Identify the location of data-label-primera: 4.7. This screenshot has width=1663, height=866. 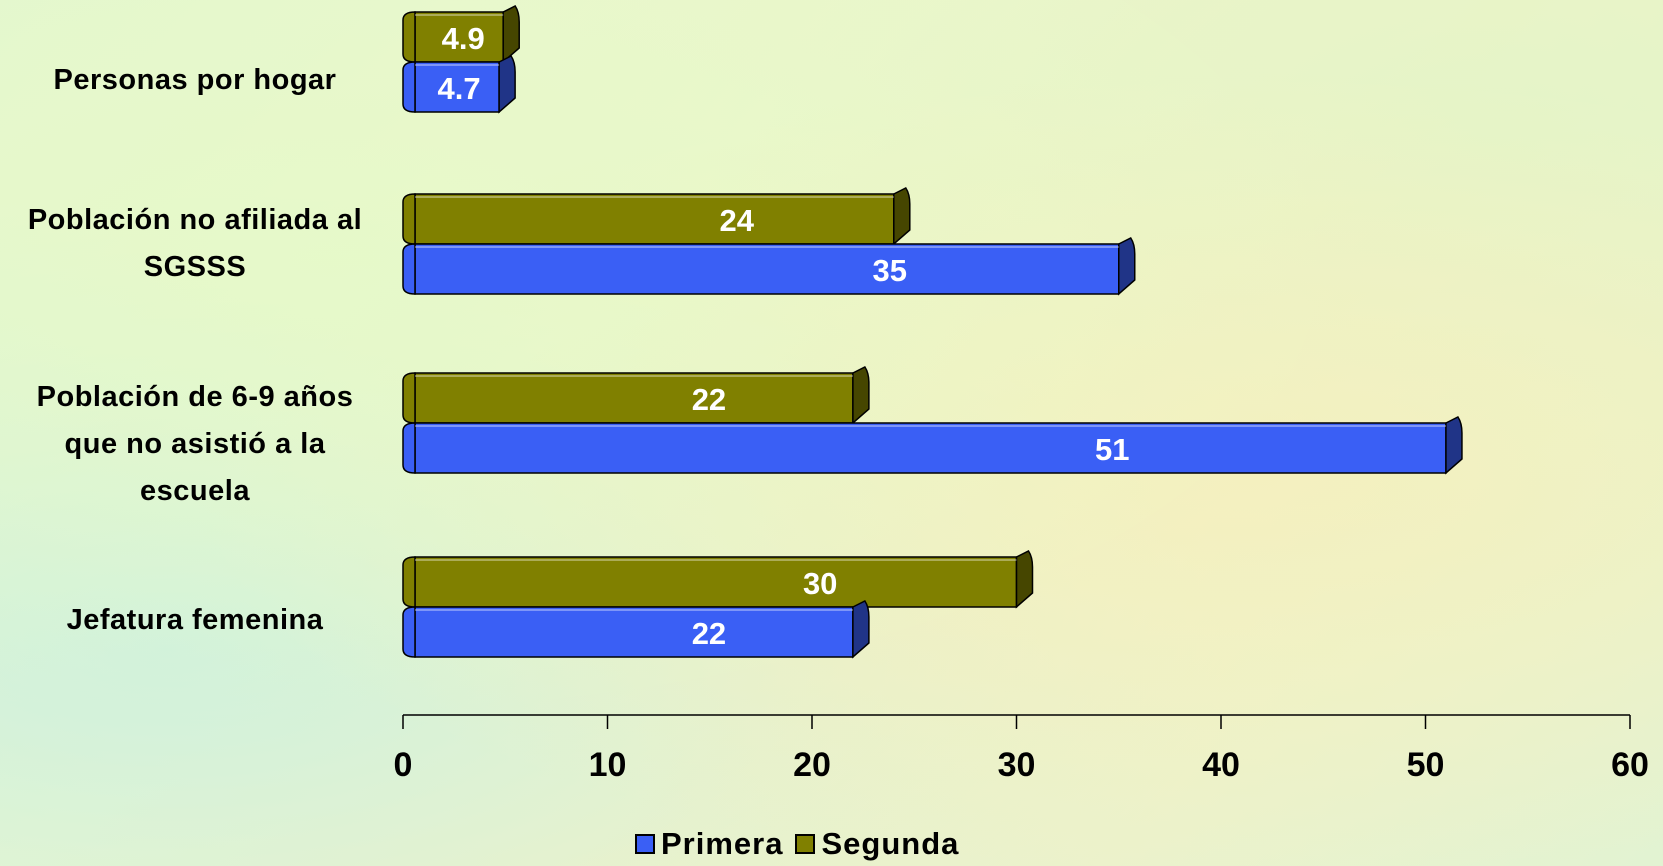
(459, 88).